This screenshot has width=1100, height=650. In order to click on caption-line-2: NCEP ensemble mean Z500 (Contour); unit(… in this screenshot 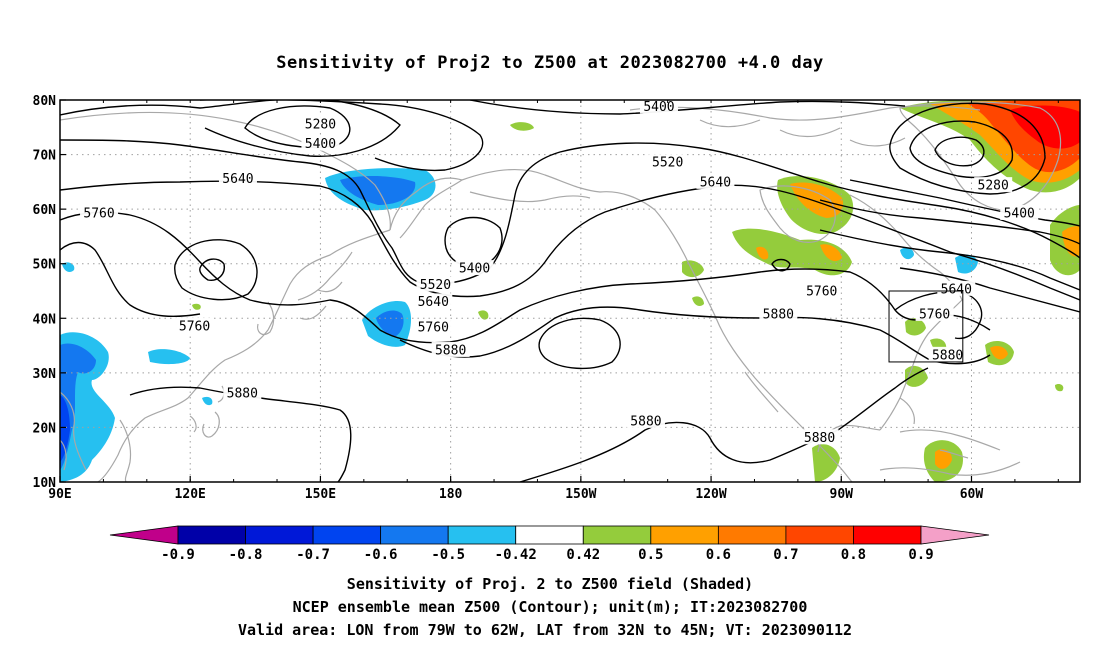, I will do `click(550, 607)`.